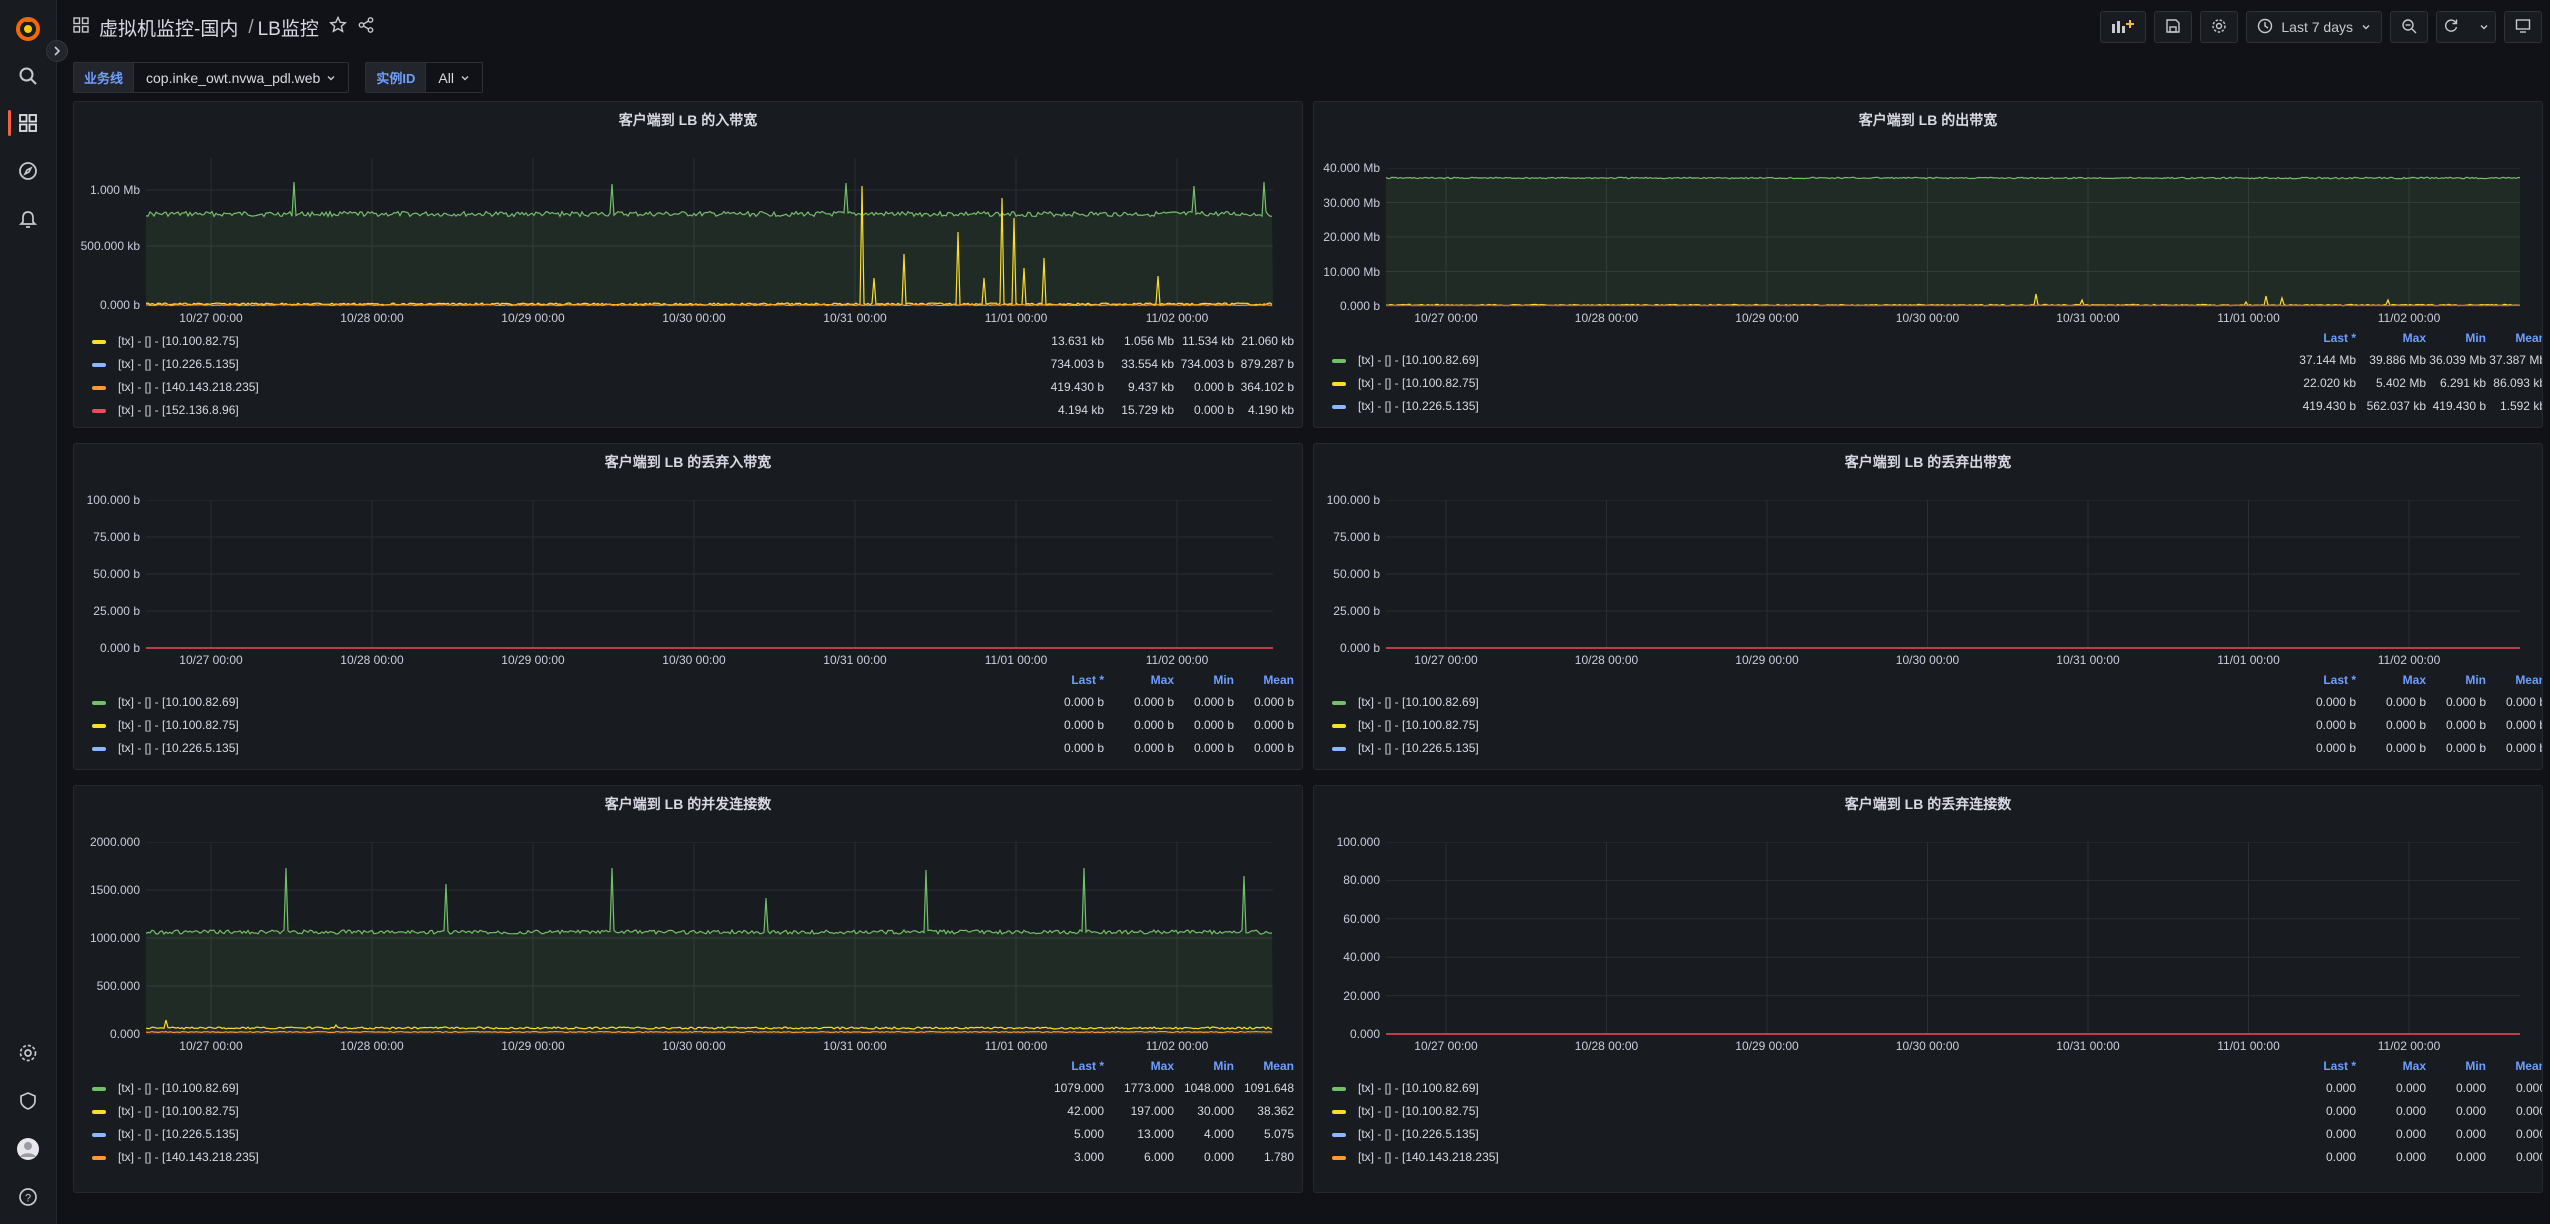 The image size is (2550, 1224). I want to click on dashboard-title: LB监控, so click(288, 29).